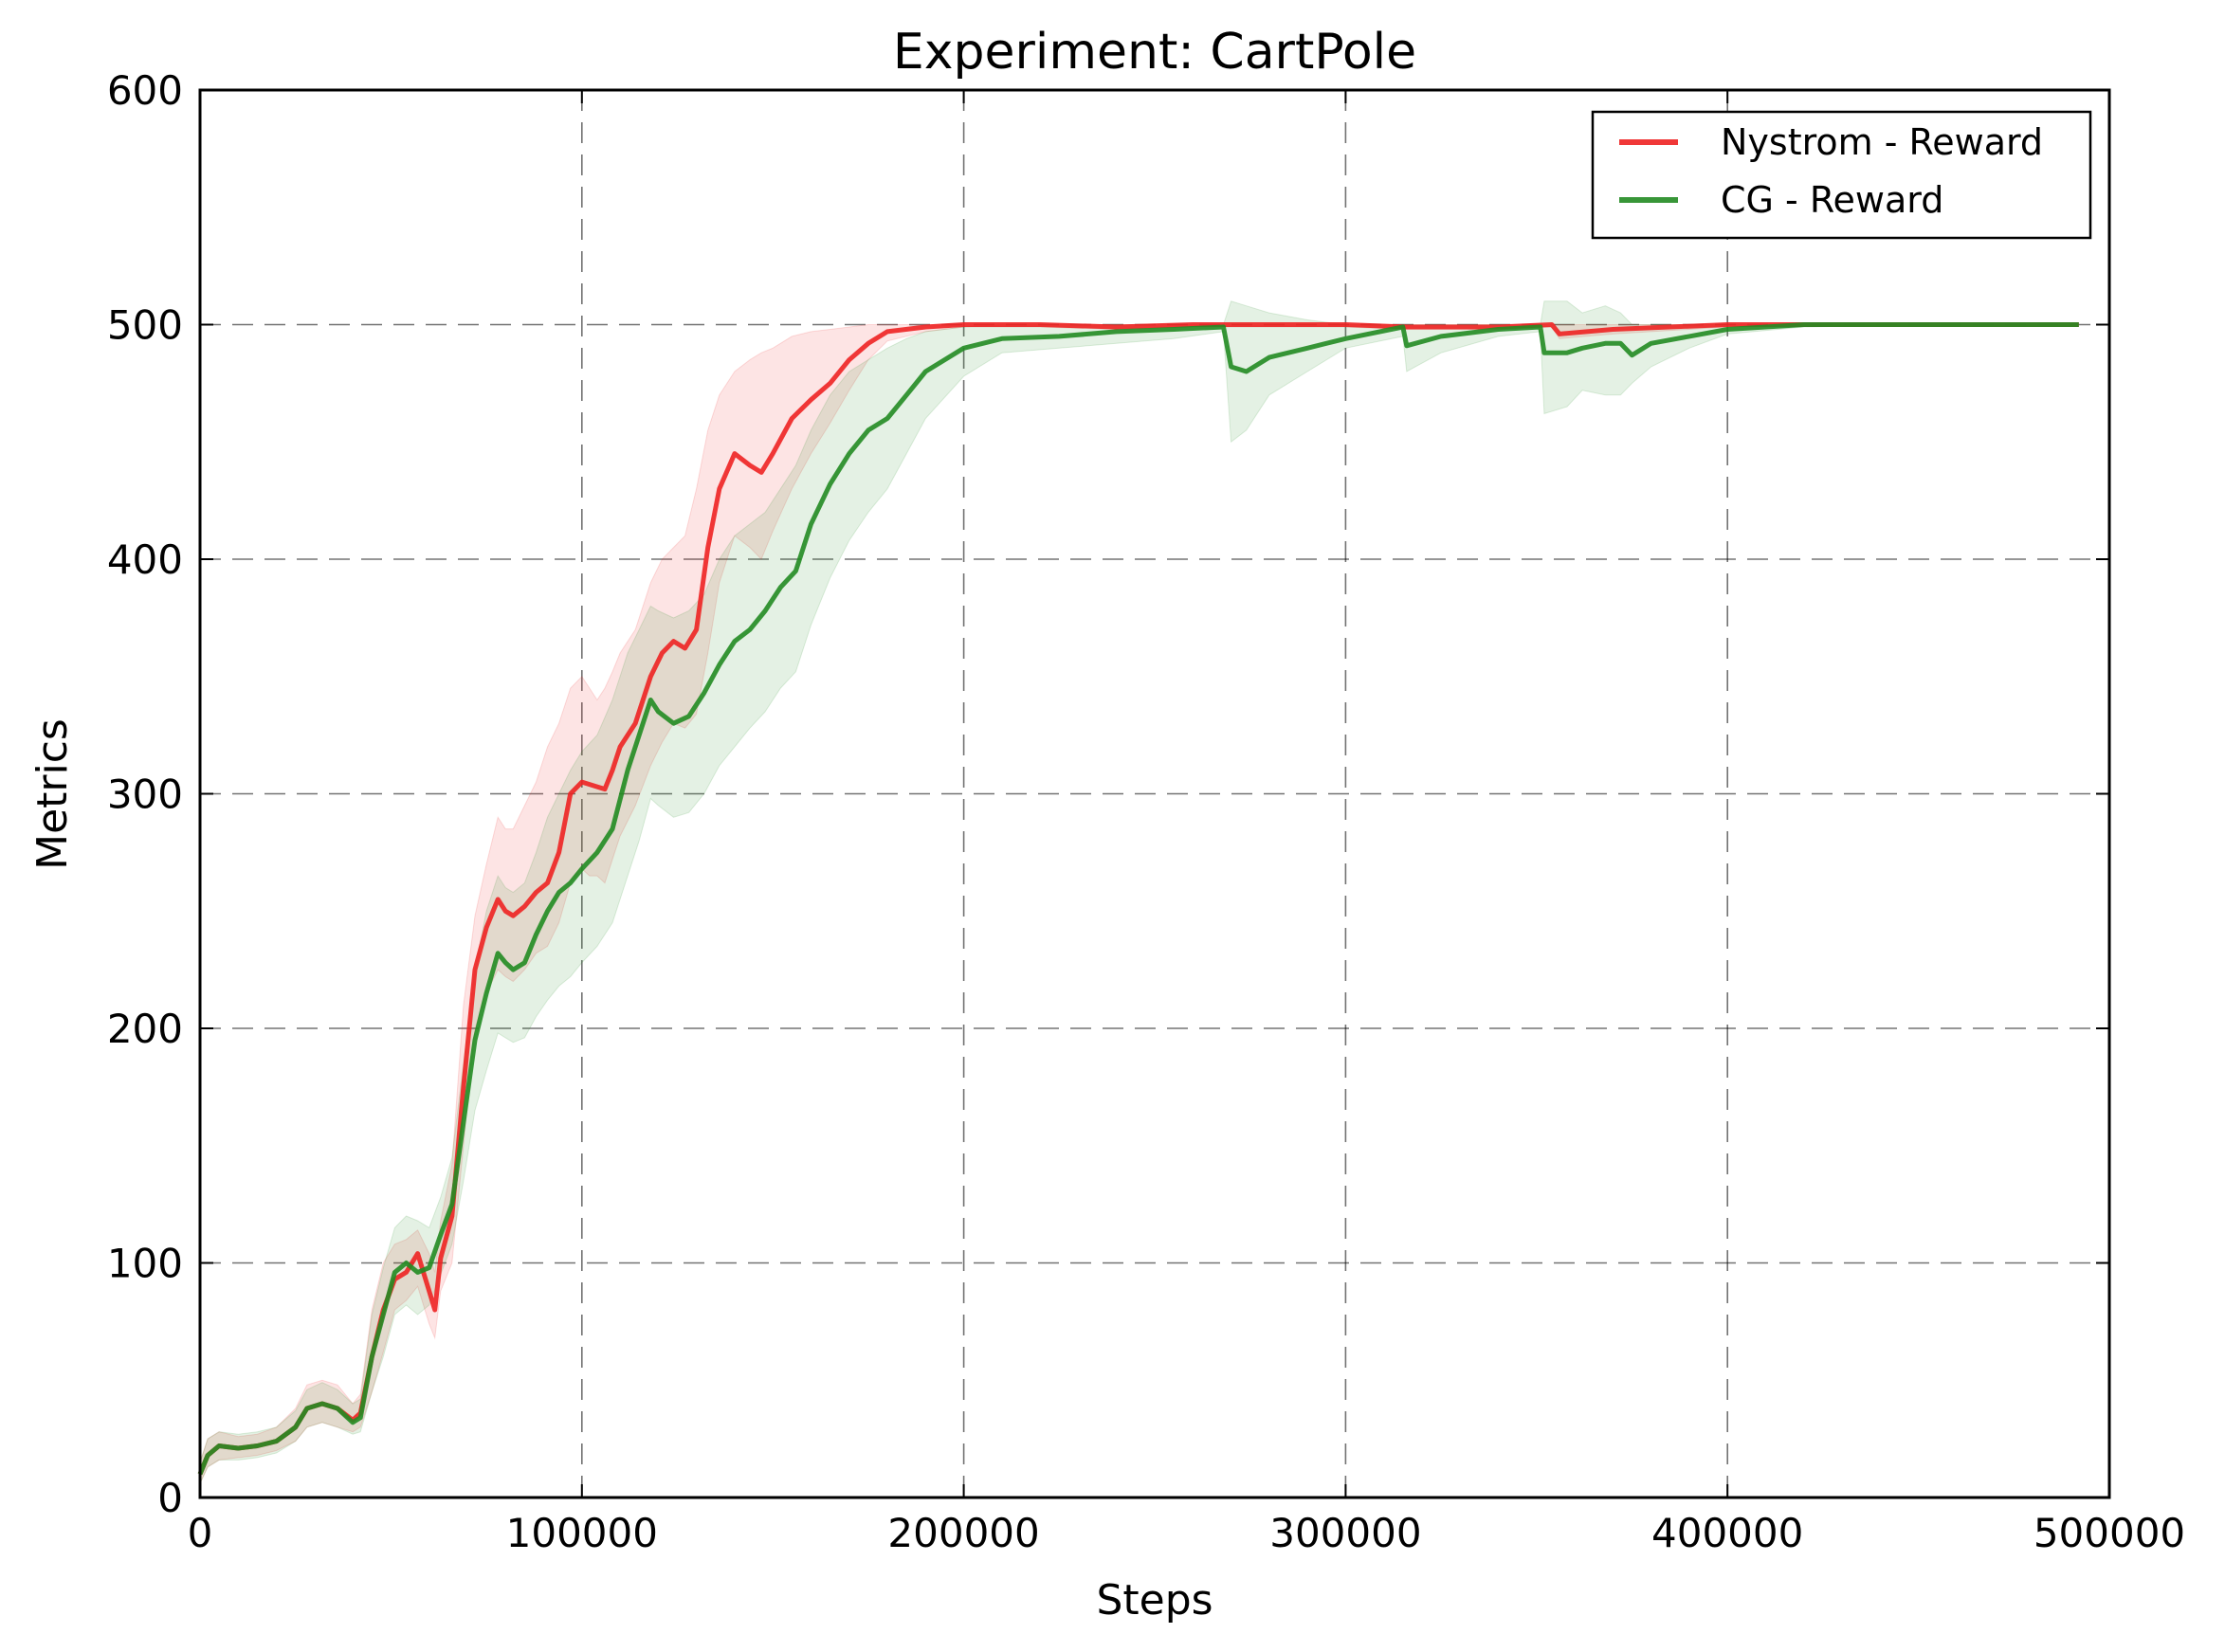  What do you see at coordinates (145, 795) in the screenshot?
I see `y-tick-label: 300` at bounding box center [145, 795].